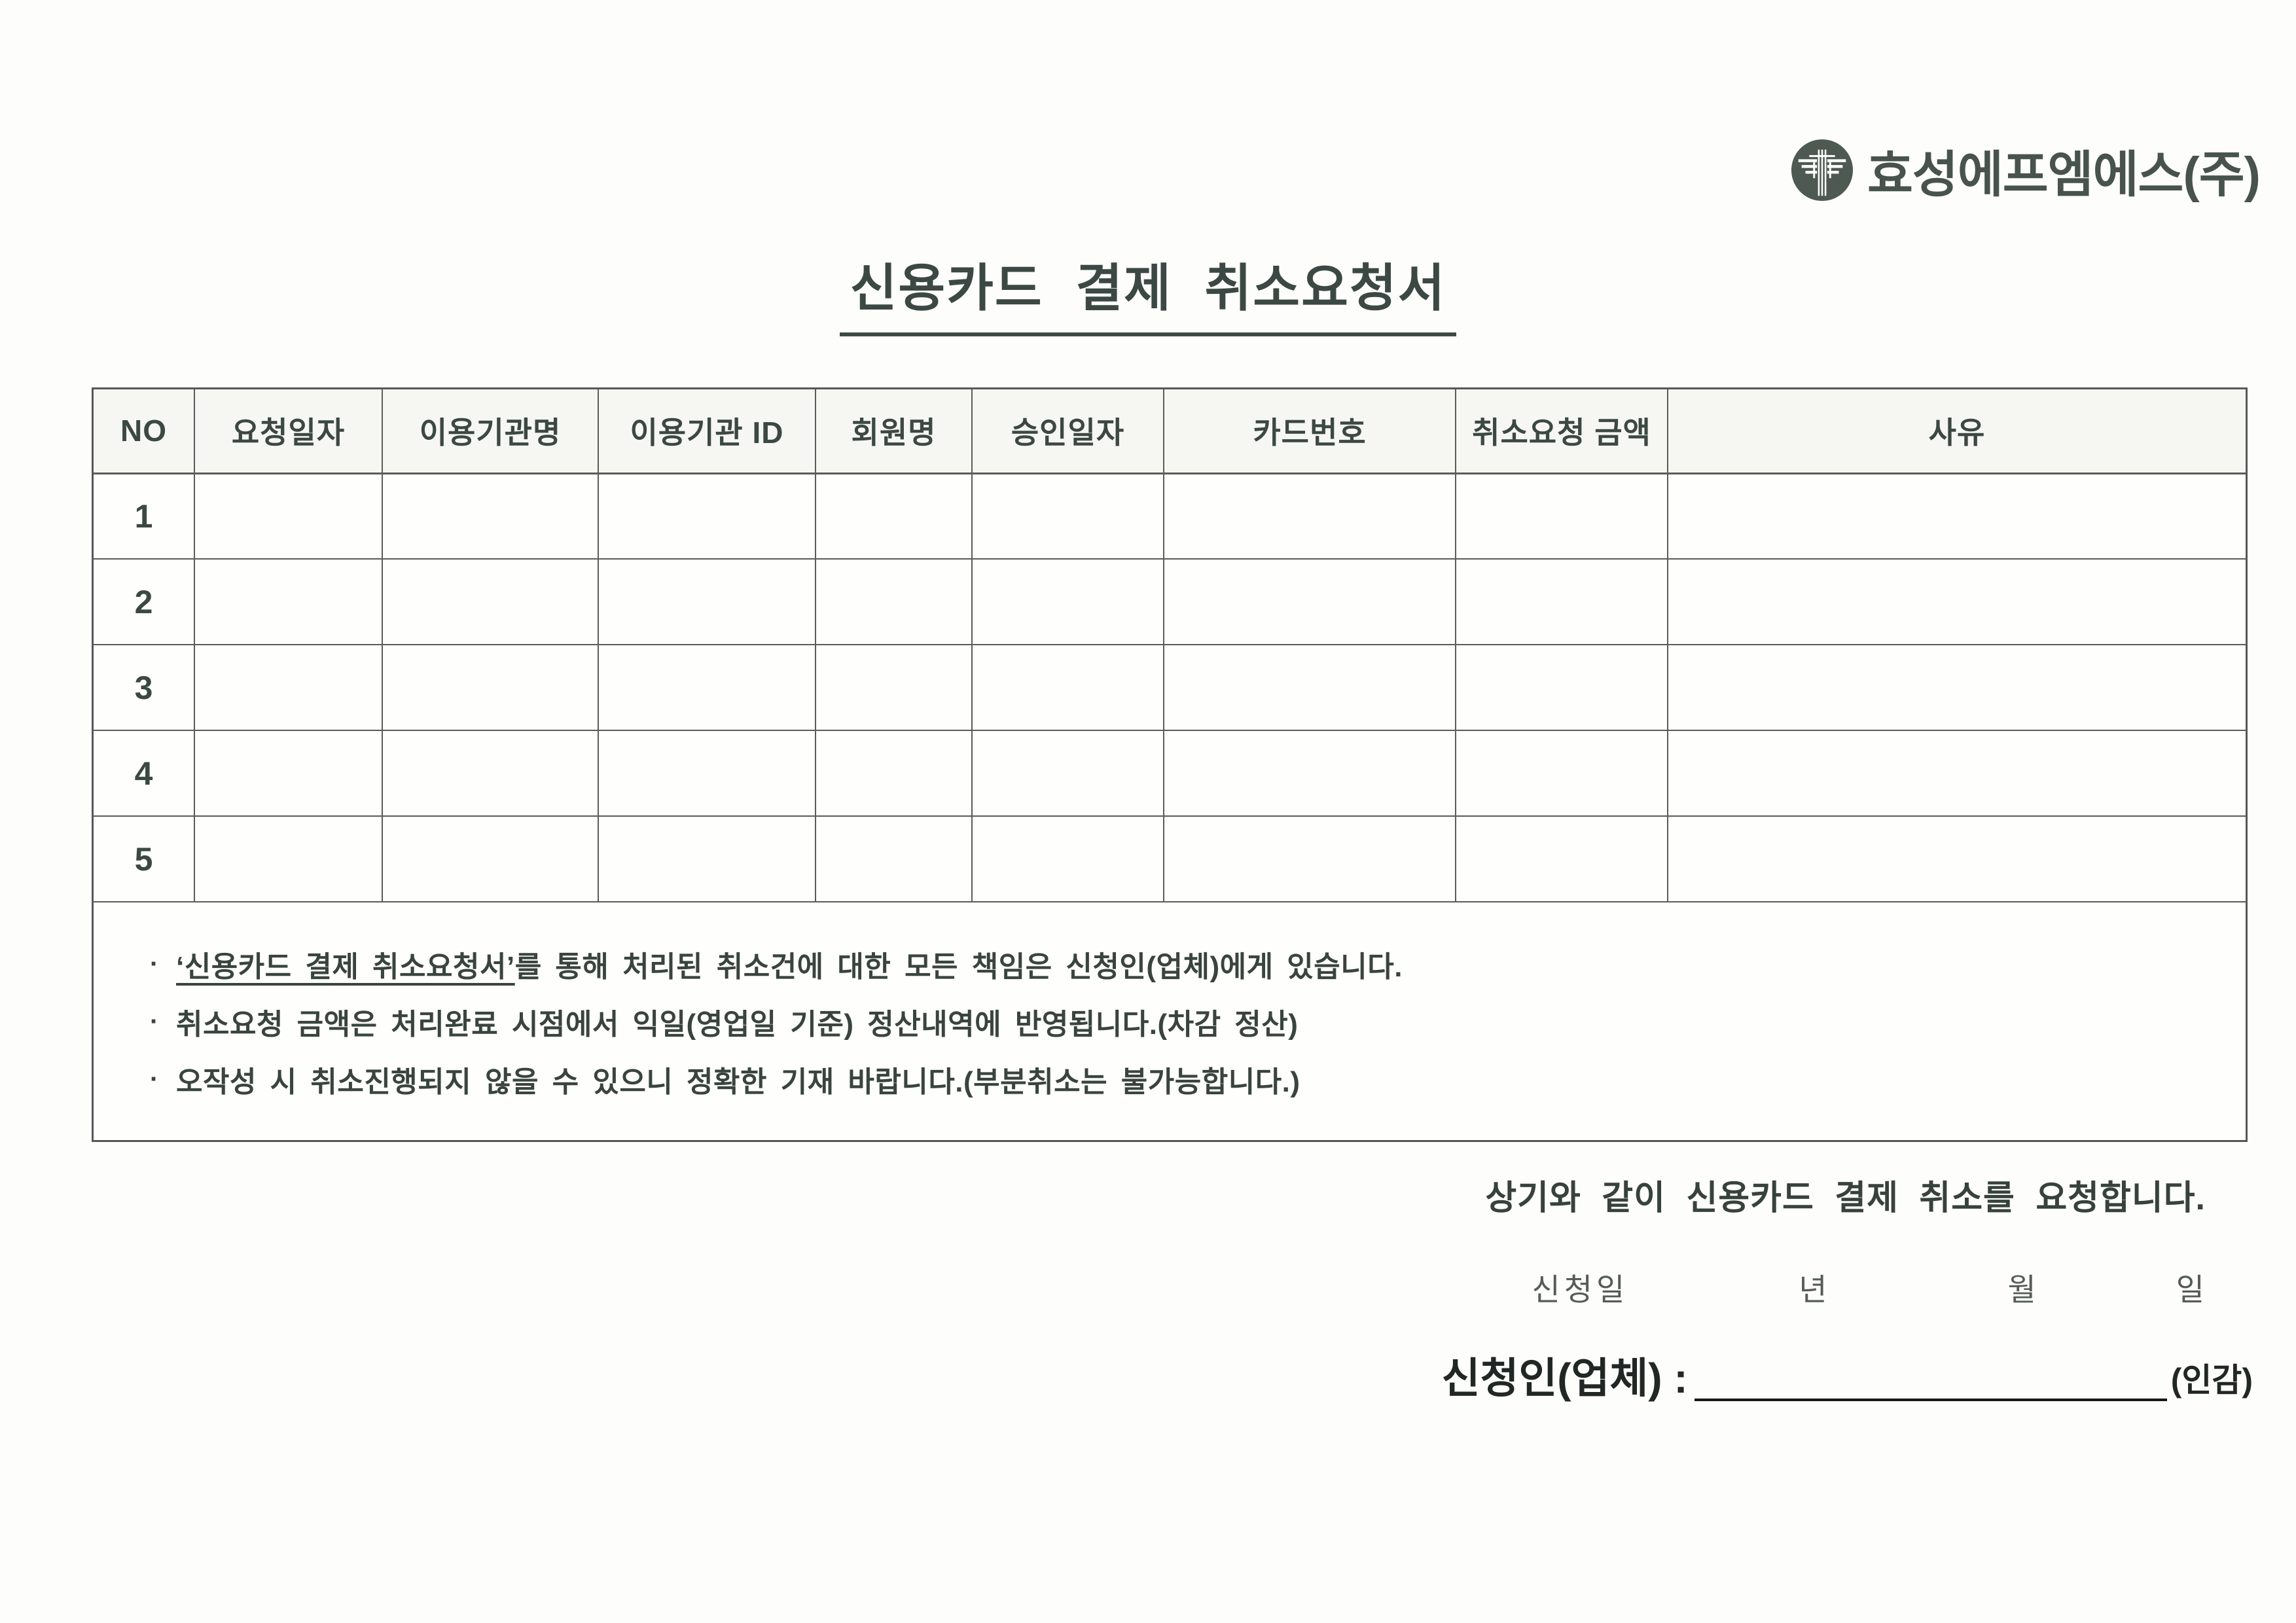 The height and width of the screenshot is (1623, 2296). What do you see at coordinates (144, 431) in the screenshot?
I see `column-header-no: NO` at bounding box center [144, 431].